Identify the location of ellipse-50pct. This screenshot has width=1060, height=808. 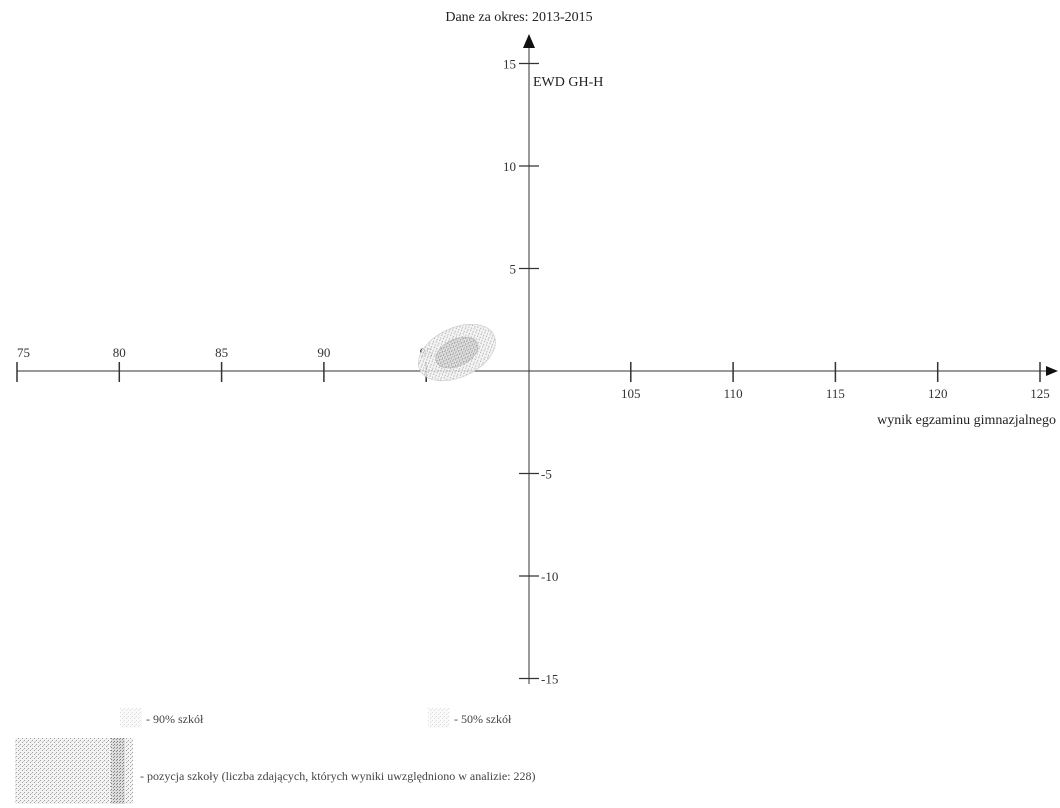
(457, 352).